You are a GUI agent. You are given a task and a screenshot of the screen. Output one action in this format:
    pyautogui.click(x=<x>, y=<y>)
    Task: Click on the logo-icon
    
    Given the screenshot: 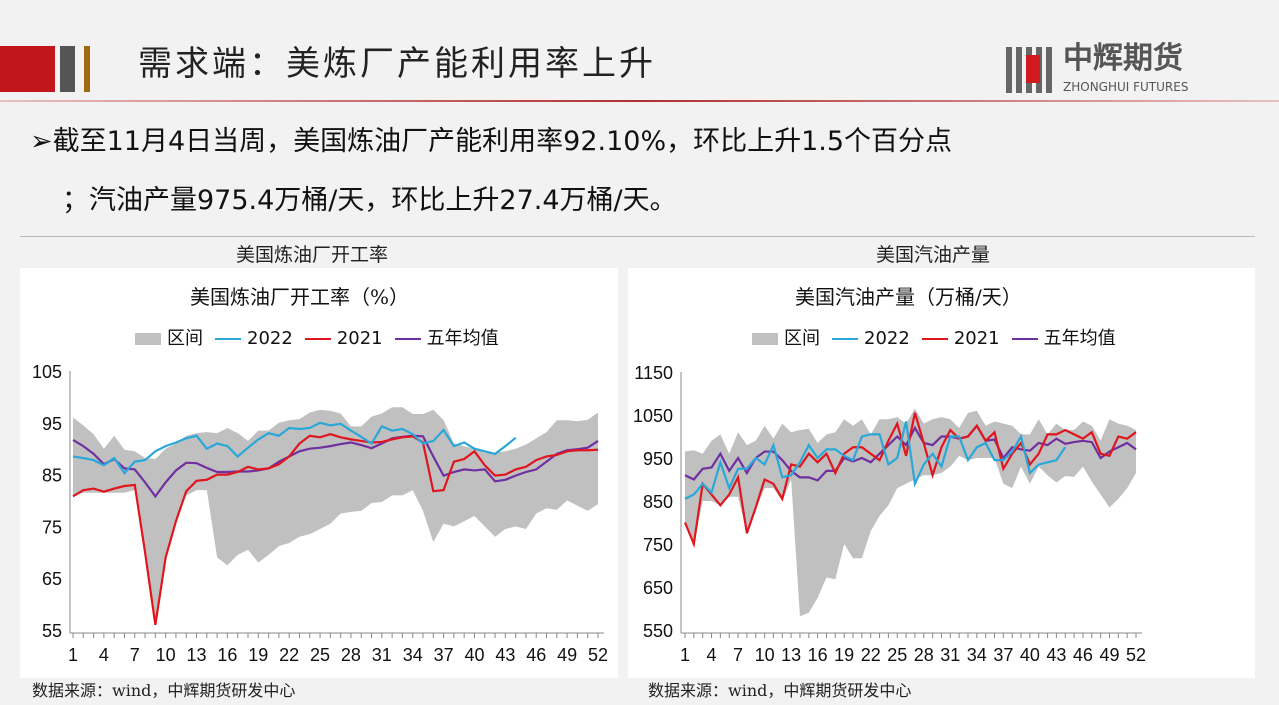 What is the action you would take?
    pyautogui.click(x=1030, y=70)
    